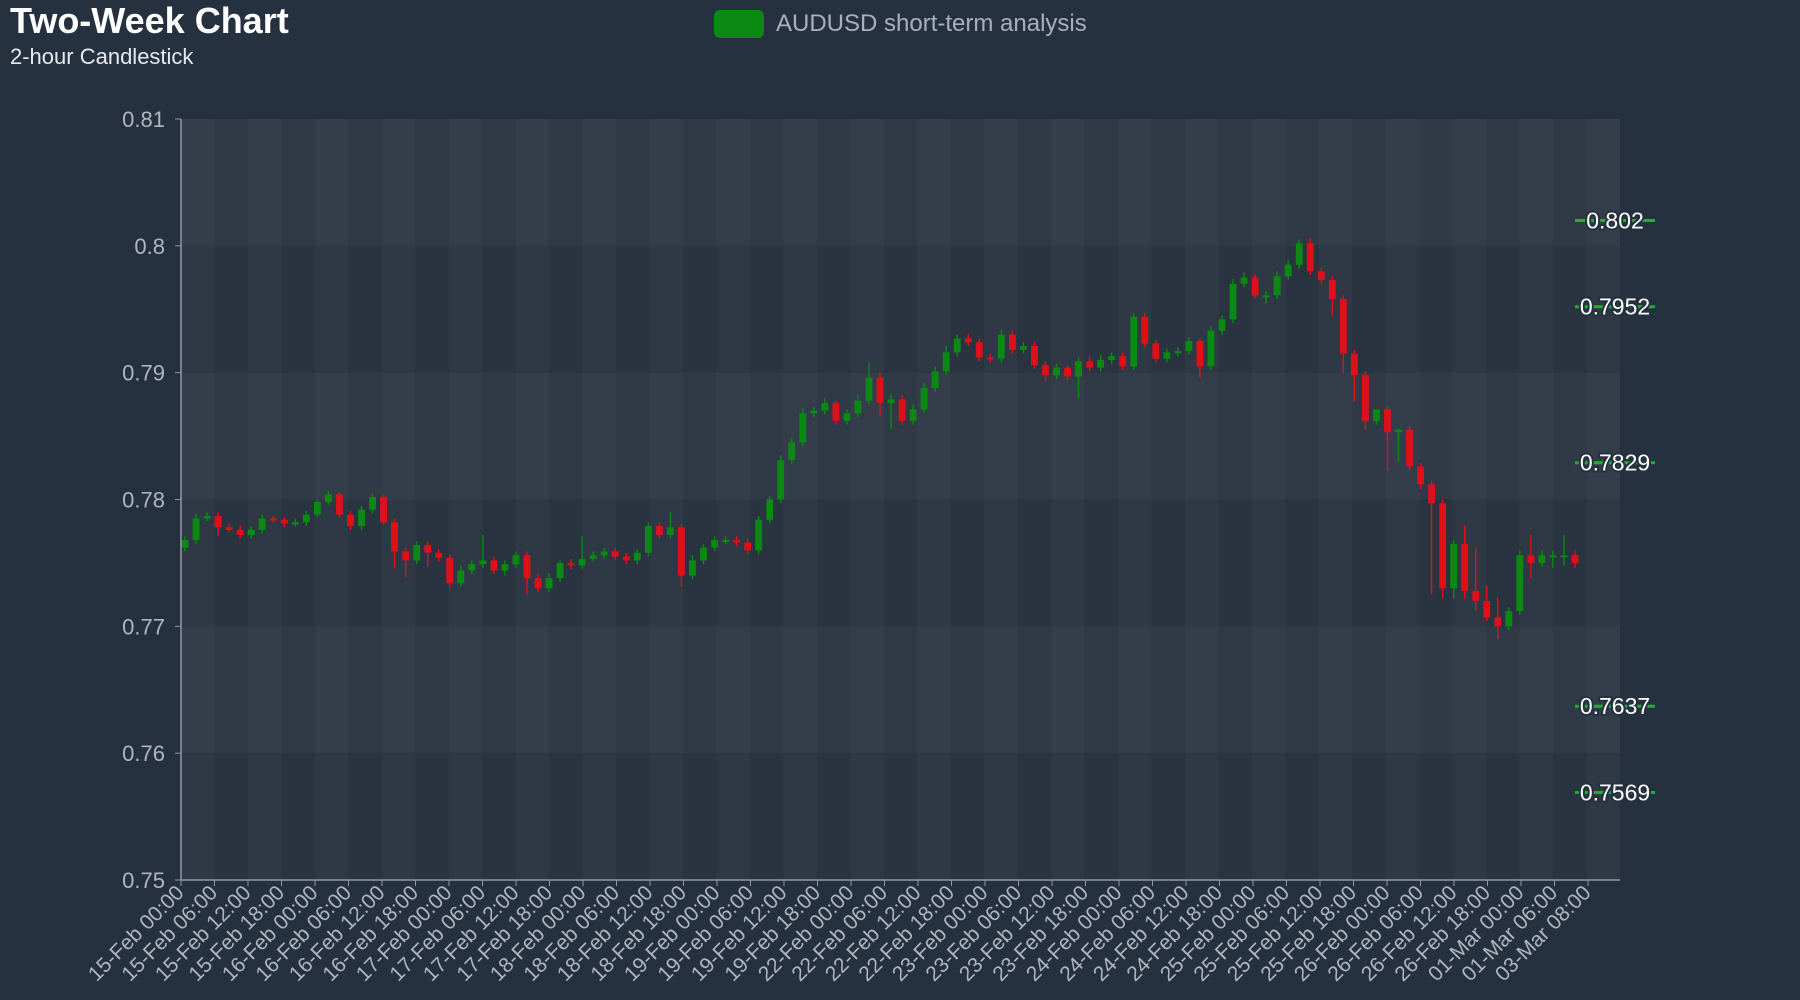 The image size is (1800, 1000). What do you see at coordinates (1615, 307) in the screenshot?
I see `level-label: 0.7952` at bounding box center [1615, 307].